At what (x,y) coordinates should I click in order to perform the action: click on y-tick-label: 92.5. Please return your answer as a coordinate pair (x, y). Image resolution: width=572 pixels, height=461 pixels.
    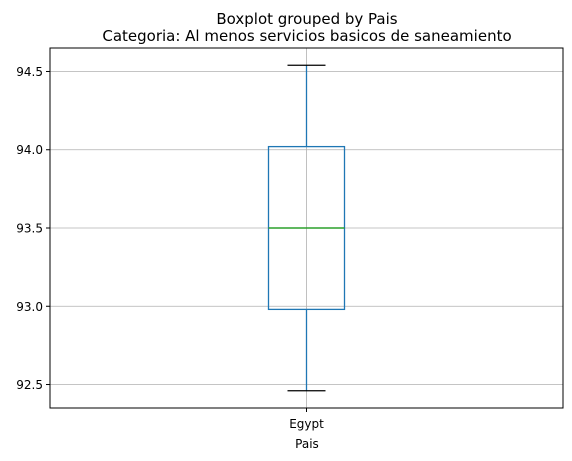
    Looking at the image, I should click on (29, 385).